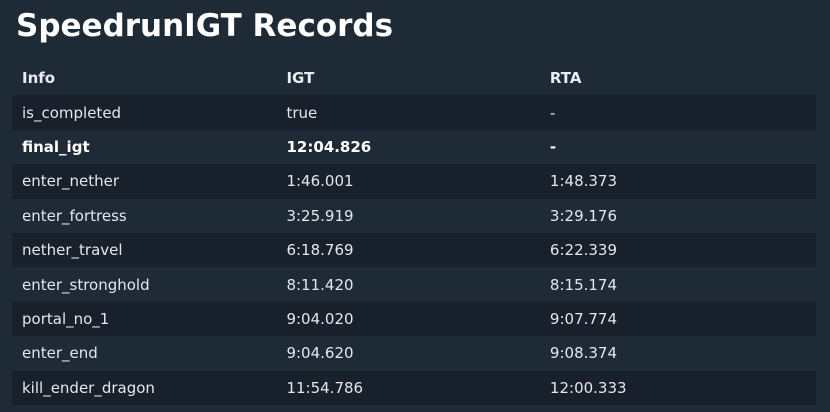 This screenshot has height=412, width=830. What do you see at coordinates (144, 387) in the screenshot?
I see `cell-info: kill_ender_dragon` at bounding box center [144, 387].